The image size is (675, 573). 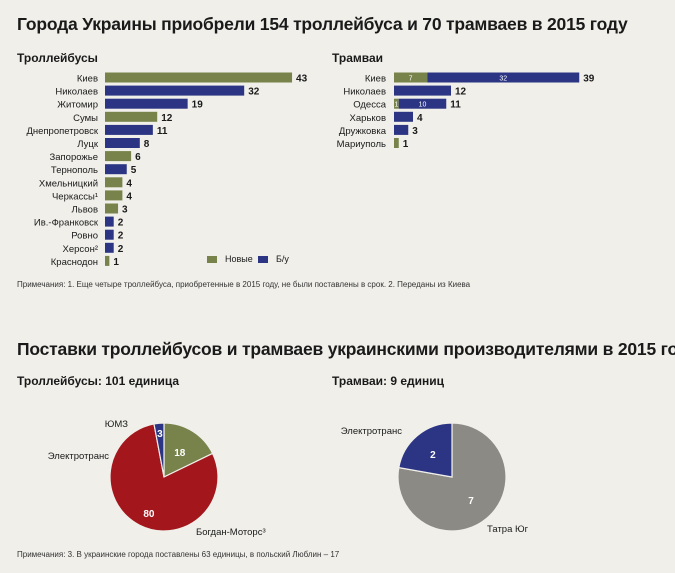 What do you see at coordinates (361, 144) in the screenshot?
I see `category-label: Мариуполь` at bounding box center [361, 144].